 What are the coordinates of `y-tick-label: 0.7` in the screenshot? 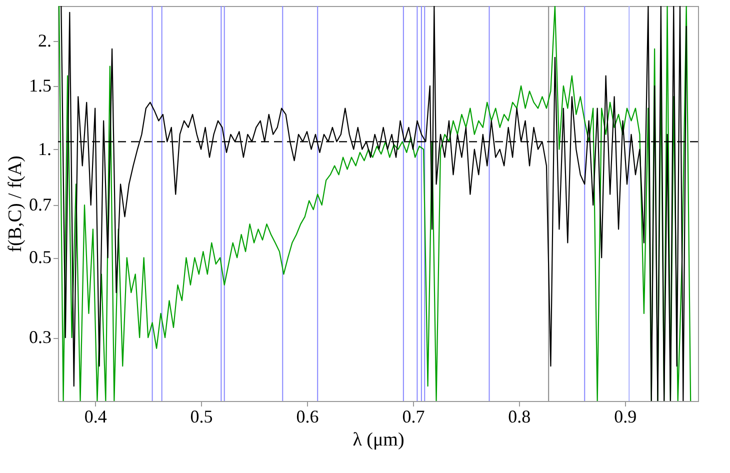 It's located at (40, 204).